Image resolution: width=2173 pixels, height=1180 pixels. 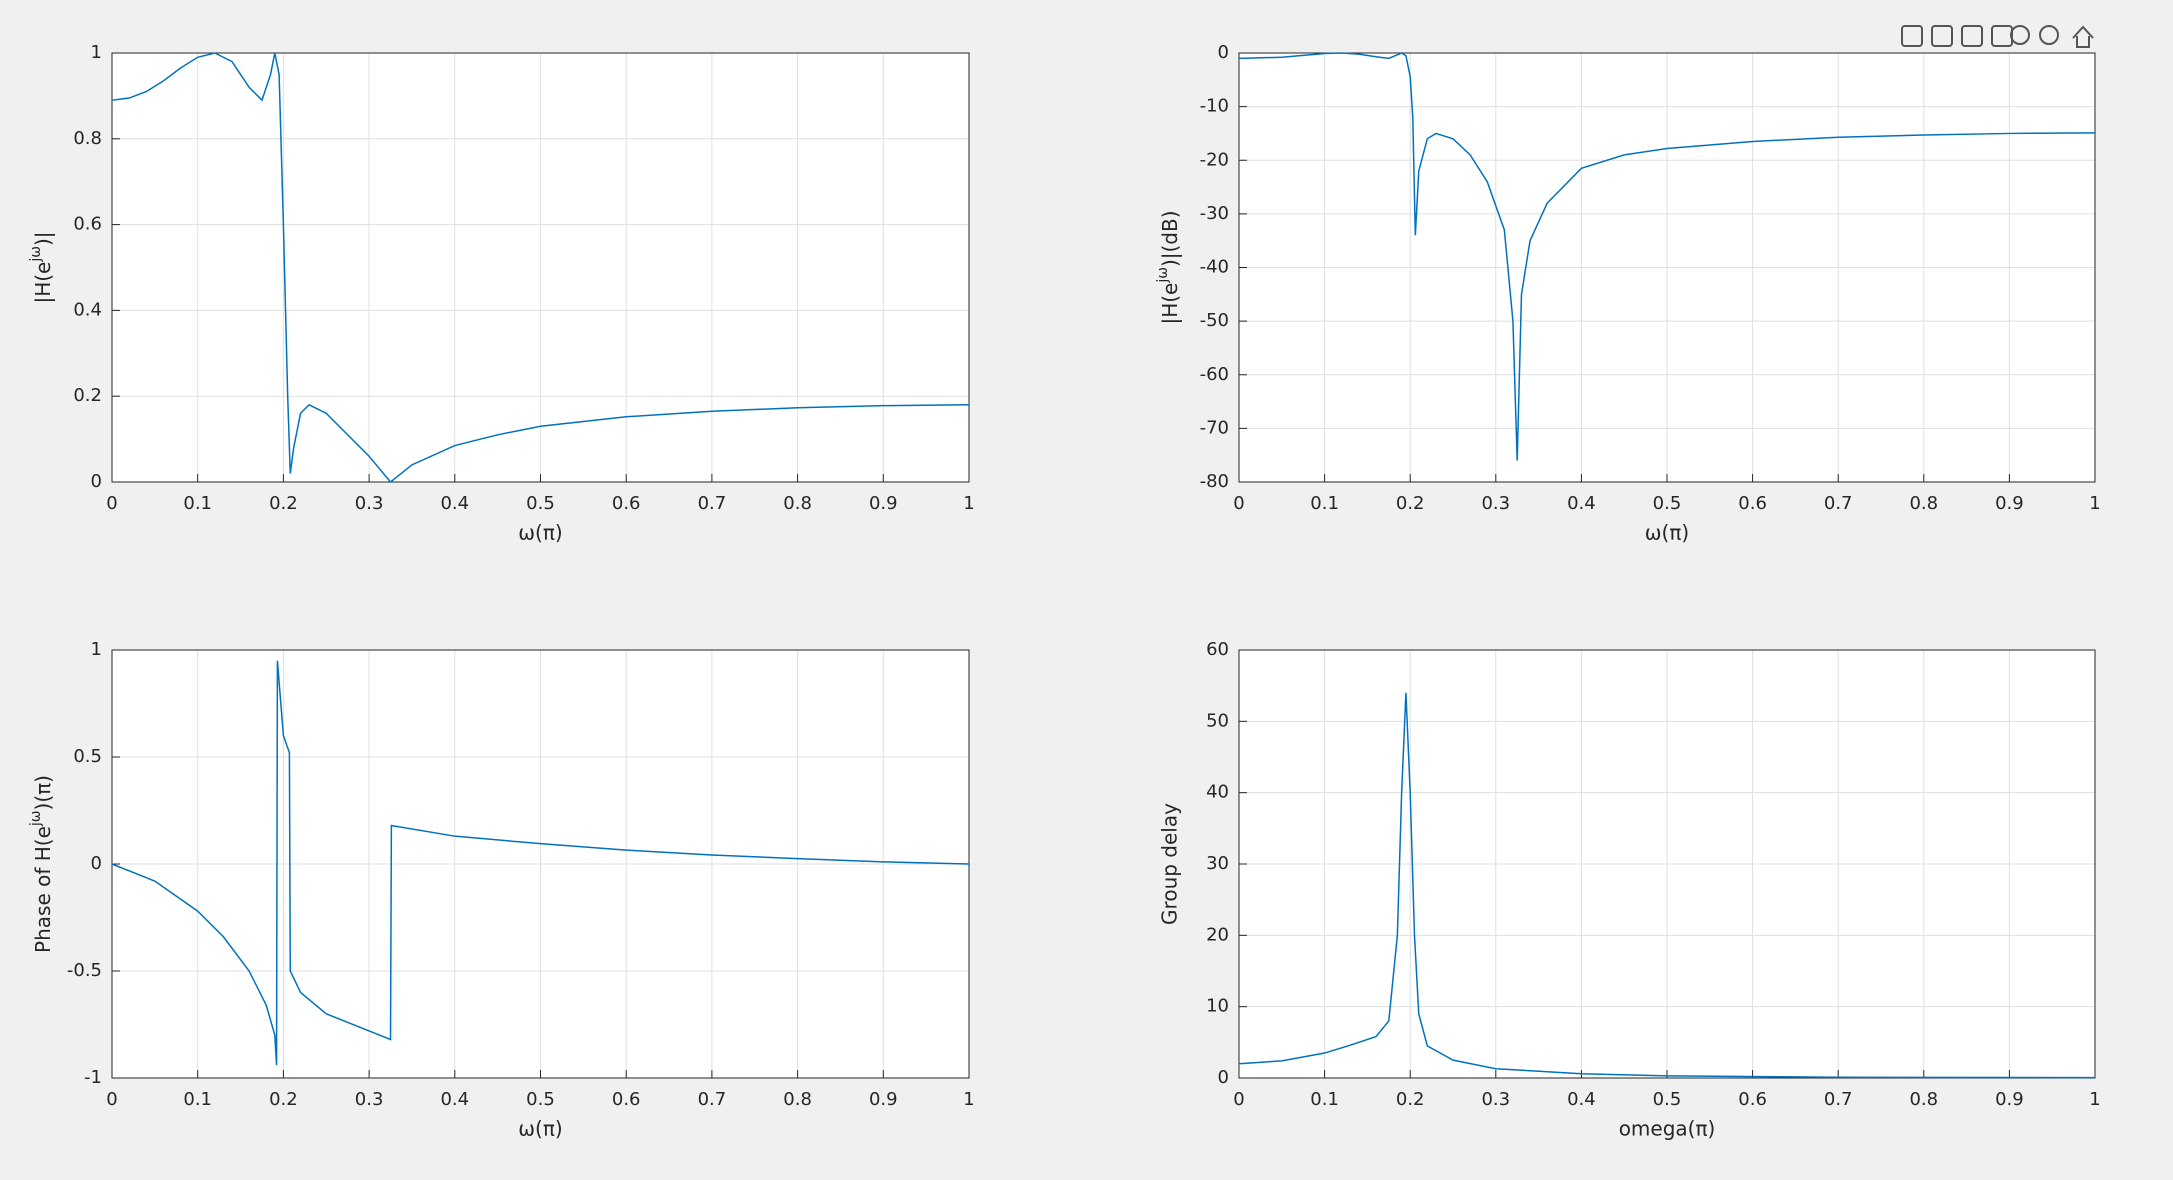 I want to click on y-axis-label-part: )|(dB), so click(x=1170, y=238).